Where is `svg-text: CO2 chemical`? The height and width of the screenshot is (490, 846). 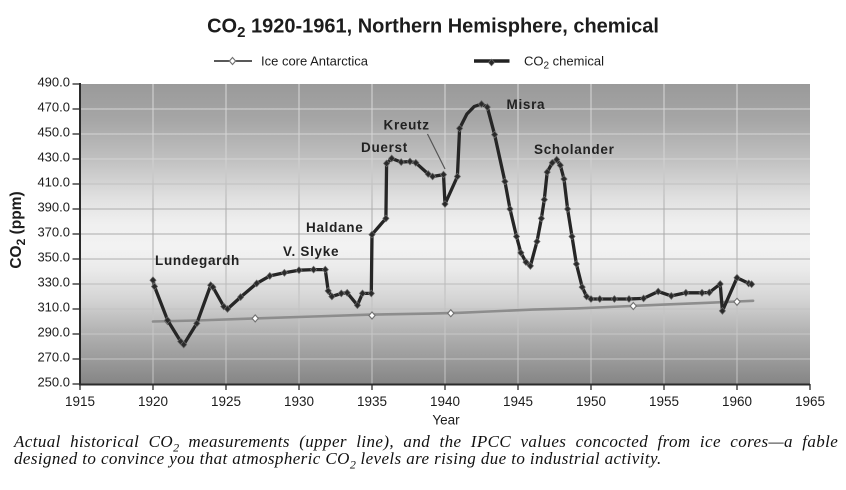 svg-text: CO2 chemical is located at coordinates (564, 63).